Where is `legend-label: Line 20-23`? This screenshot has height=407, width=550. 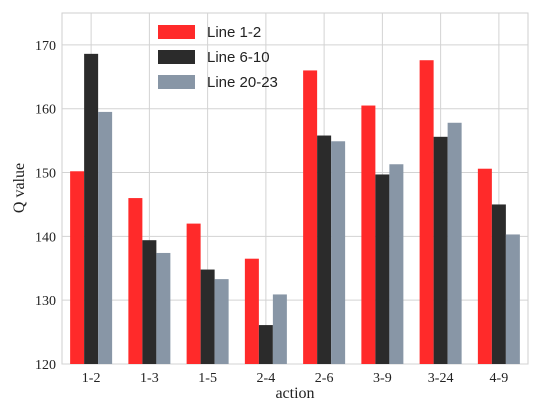 legend-label: Line 20-23 is located at coordinates (242, 82).